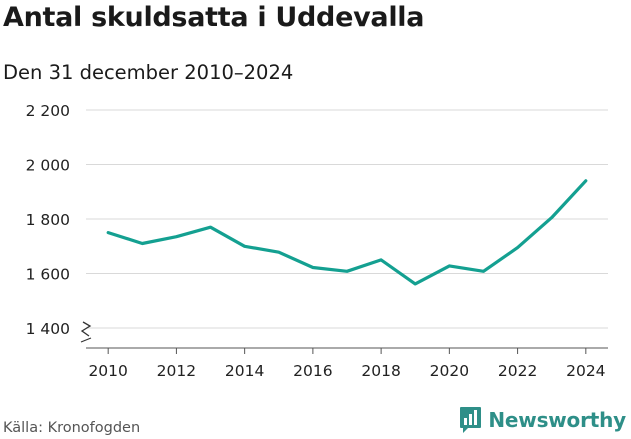 This screenshot has height=439, width=631. I want to click on newsworthy-logo: Newsworthy, so click(542, 420).